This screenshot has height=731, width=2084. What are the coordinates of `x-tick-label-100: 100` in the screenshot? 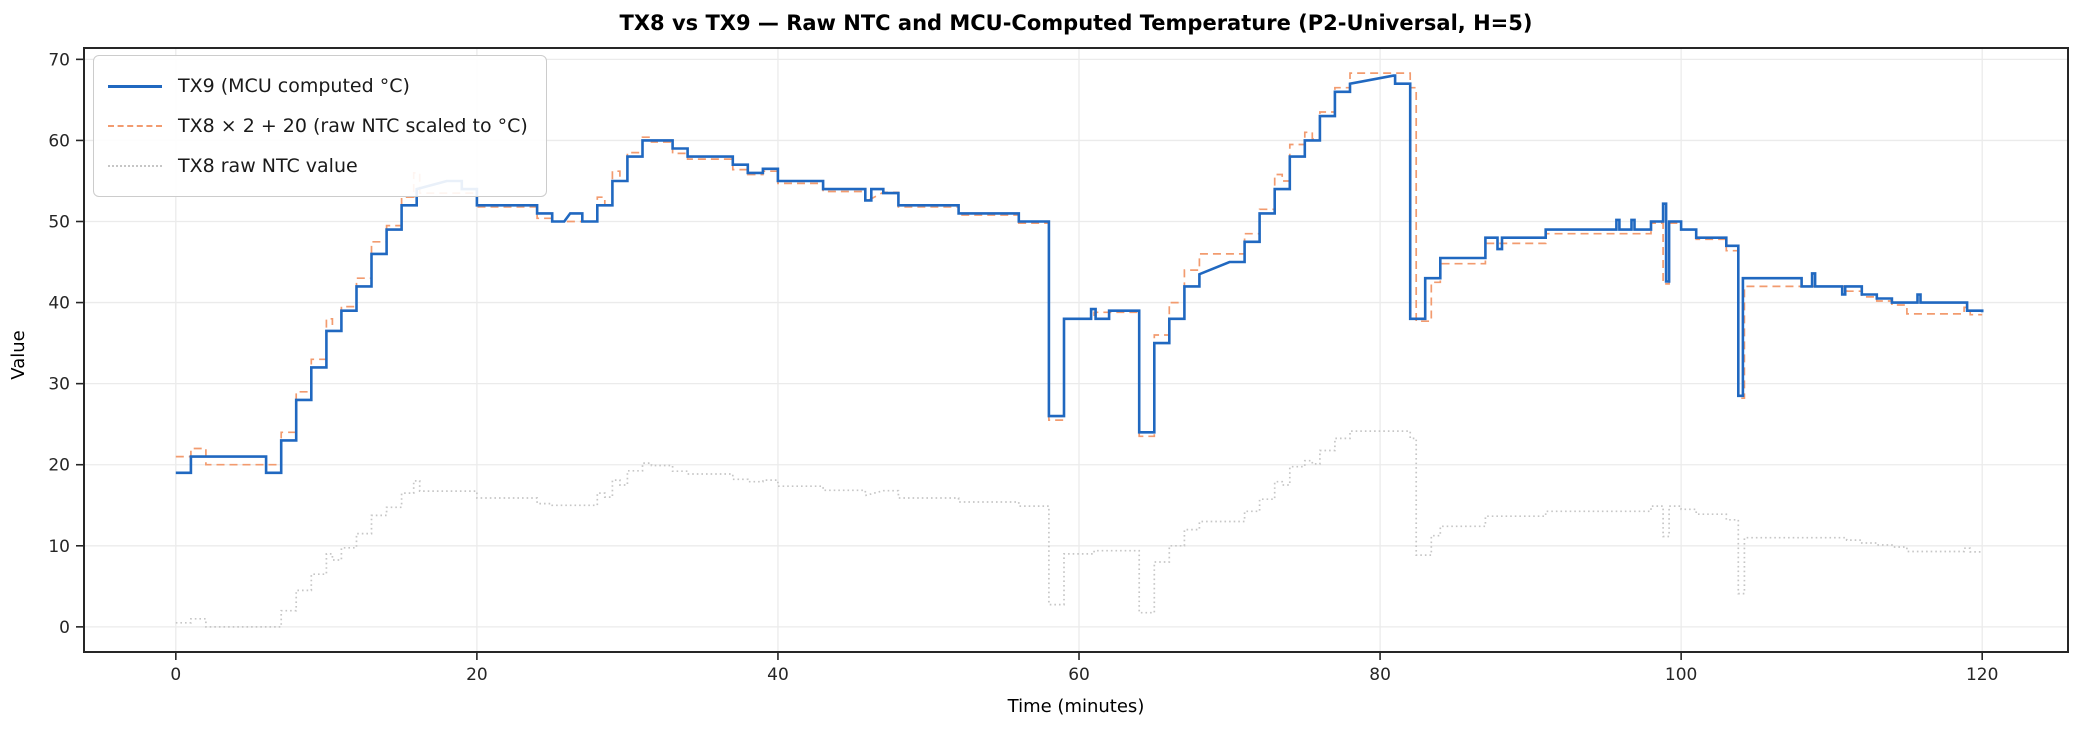 It's located at (1681, 675).